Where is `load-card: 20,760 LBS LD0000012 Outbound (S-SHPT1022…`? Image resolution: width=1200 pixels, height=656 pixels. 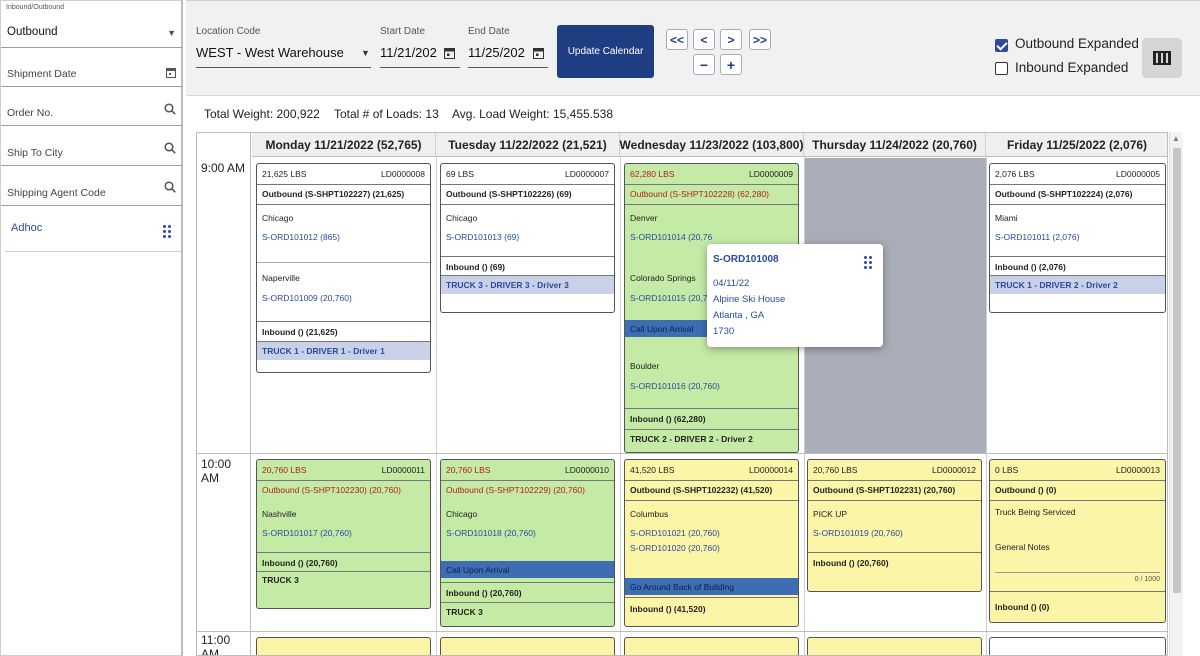 load-card: 20,760 LBS LD0000012 Outbound (S-SHPT1022… is located at coordinates (894, 525).